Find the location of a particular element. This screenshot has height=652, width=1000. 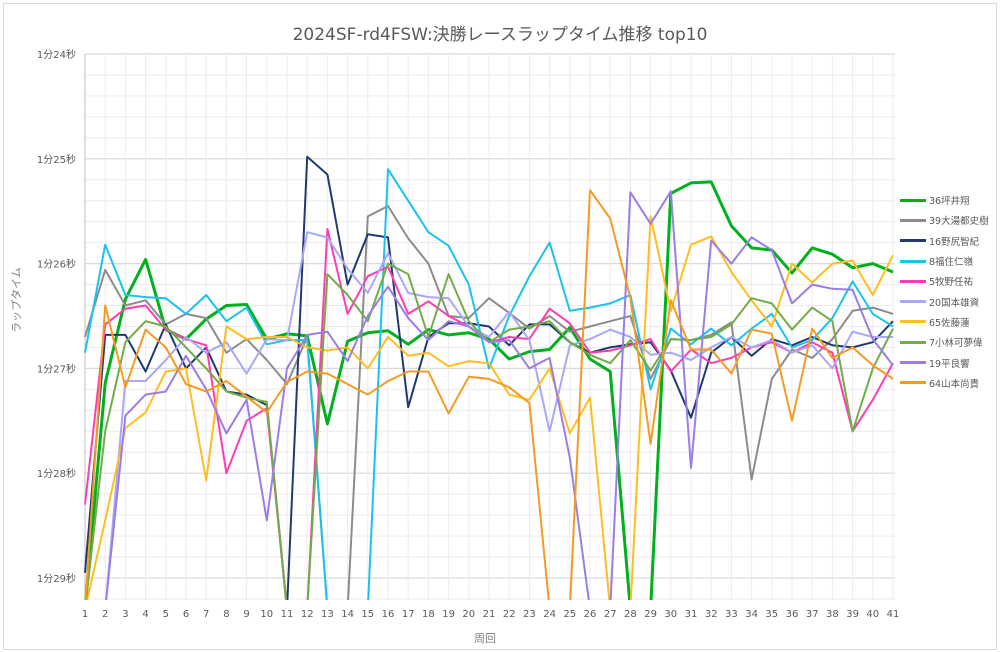

x-tick-label: 17 is located at coordinates (408, 614).